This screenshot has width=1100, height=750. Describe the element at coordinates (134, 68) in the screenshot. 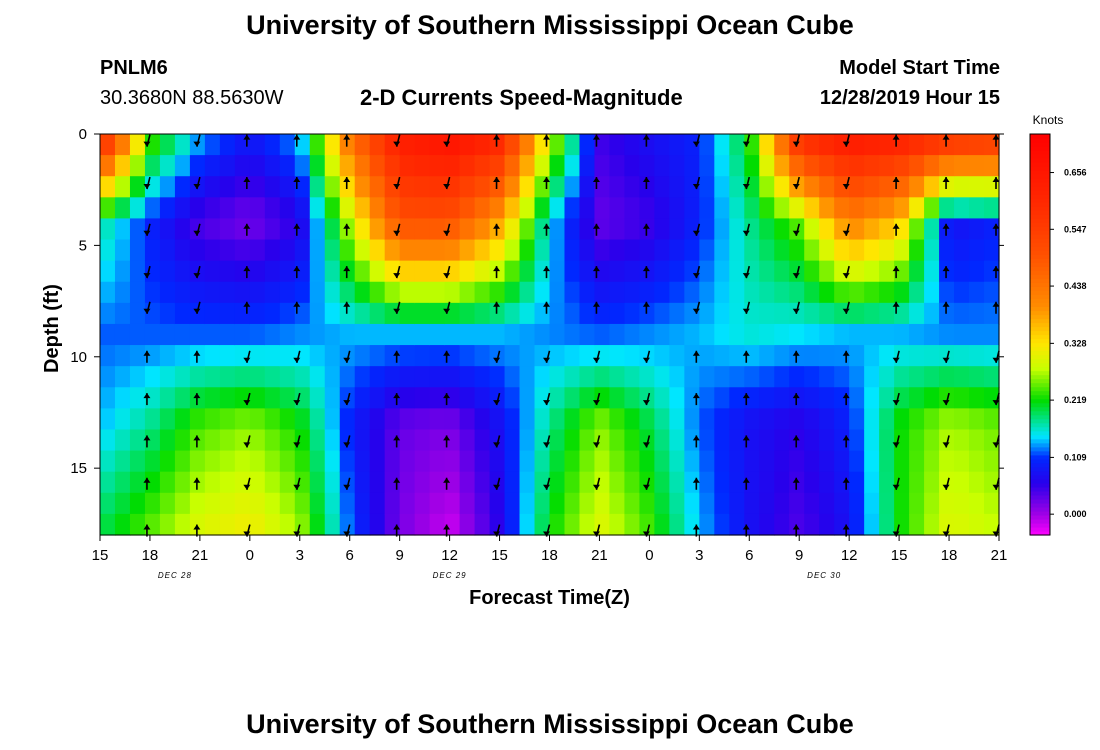

I see `station-id: PNLM6` at that location.